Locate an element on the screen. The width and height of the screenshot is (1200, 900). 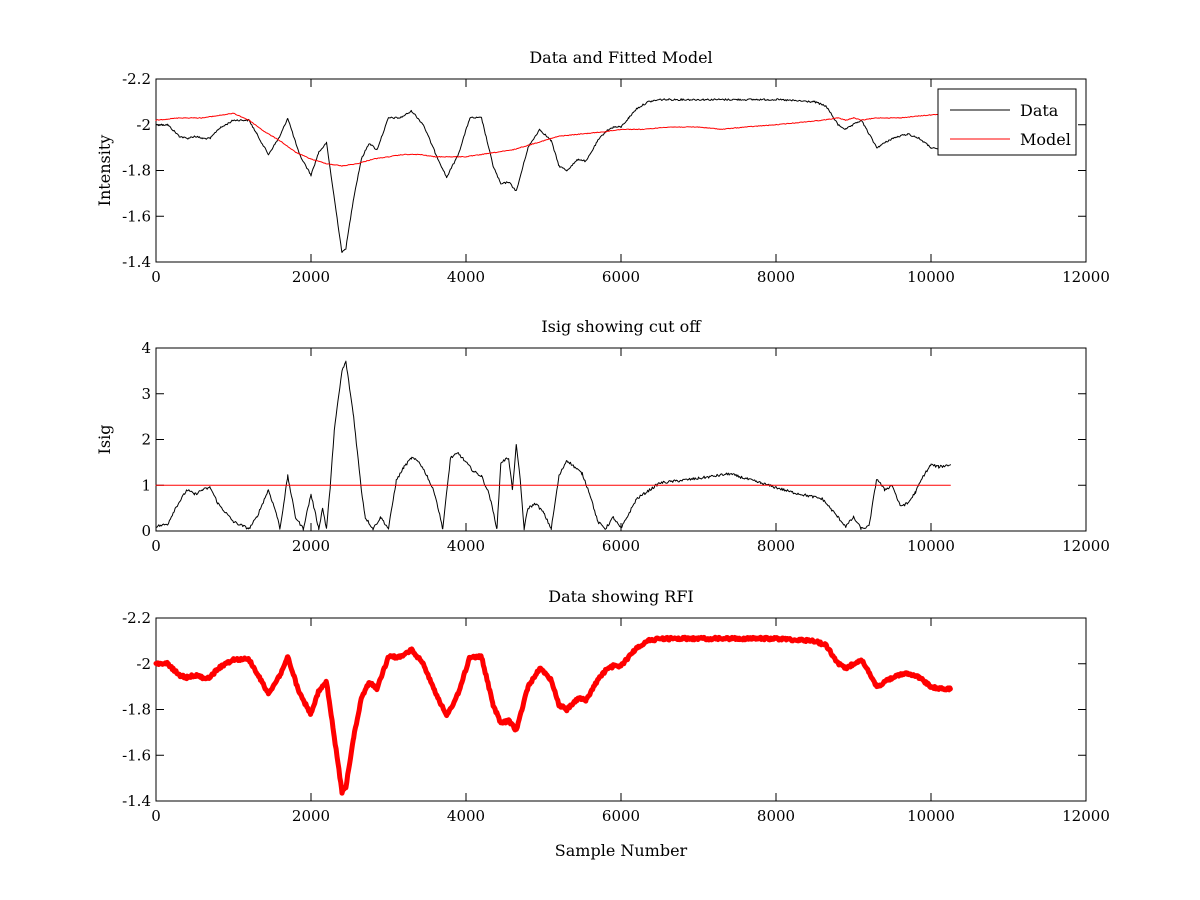
chart1-legend-label-data: Data is located at coordinates (1039, 110).